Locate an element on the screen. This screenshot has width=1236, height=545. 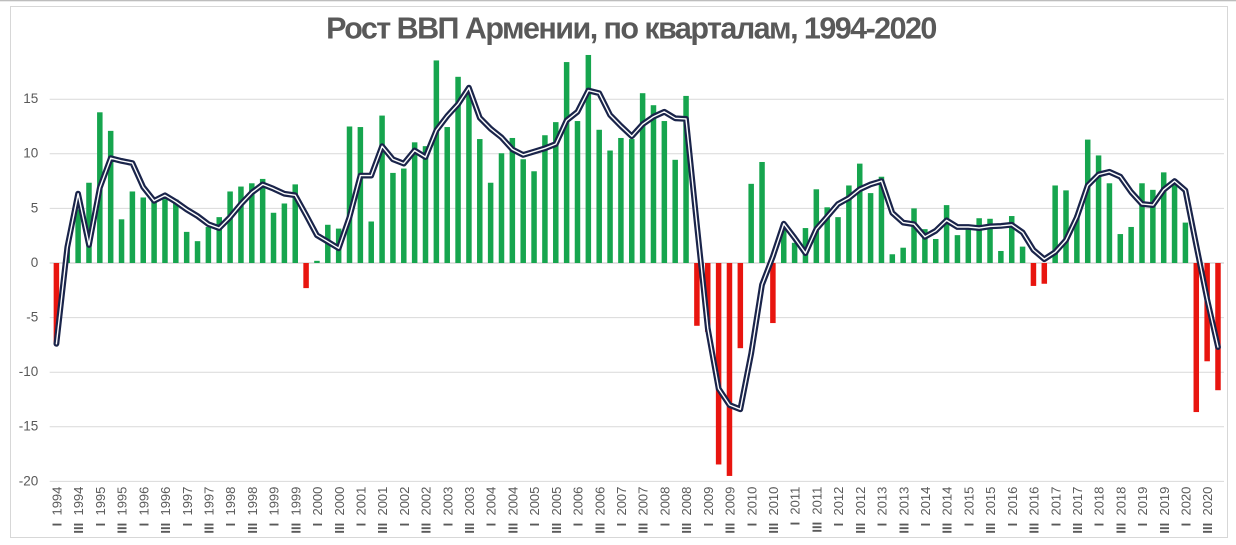
svg-text: I 2001 is located at coordinates (361, 507).